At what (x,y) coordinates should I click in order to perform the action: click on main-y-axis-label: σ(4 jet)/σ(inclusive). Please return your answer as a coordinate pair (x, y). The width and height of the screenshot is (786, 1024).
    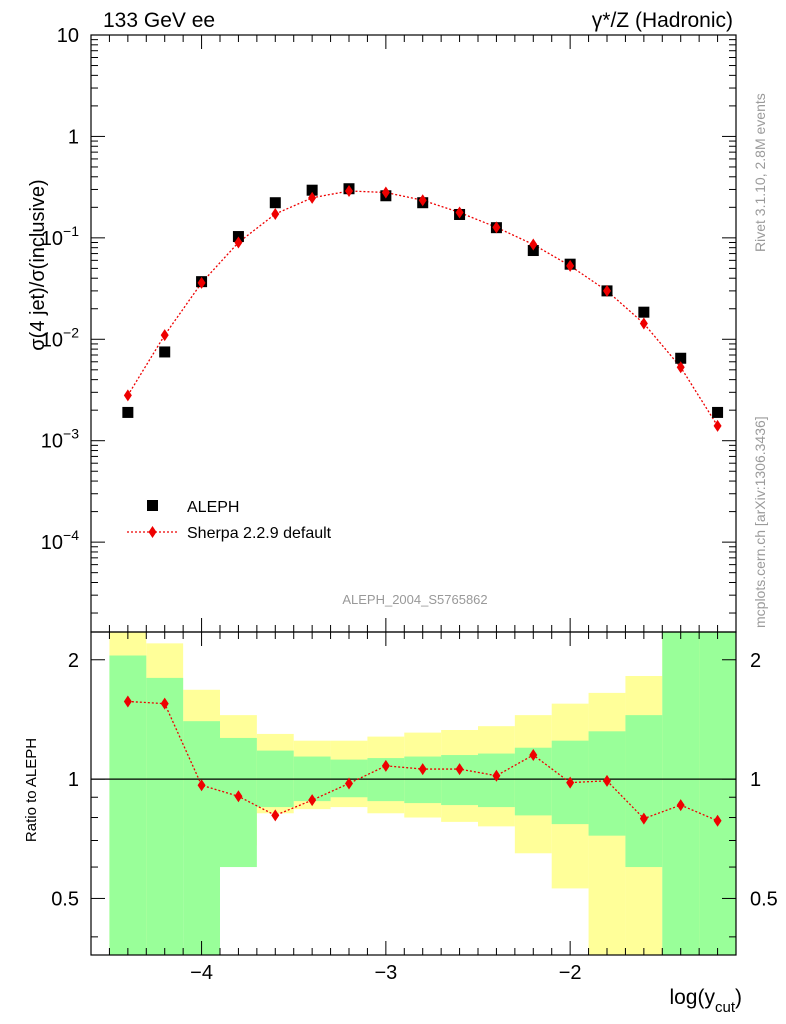
    Looking at the image, I should click on (38, 264).